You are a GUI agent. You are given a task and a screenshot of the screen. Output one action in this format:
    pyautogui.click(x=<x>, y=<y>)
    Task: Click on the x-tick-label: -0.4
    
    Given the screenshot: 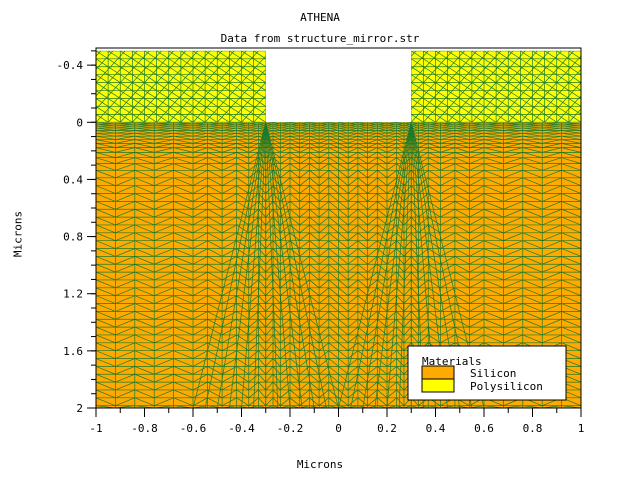 What is the action you would take?
    pyautogui.click(x=241, y=428)
    